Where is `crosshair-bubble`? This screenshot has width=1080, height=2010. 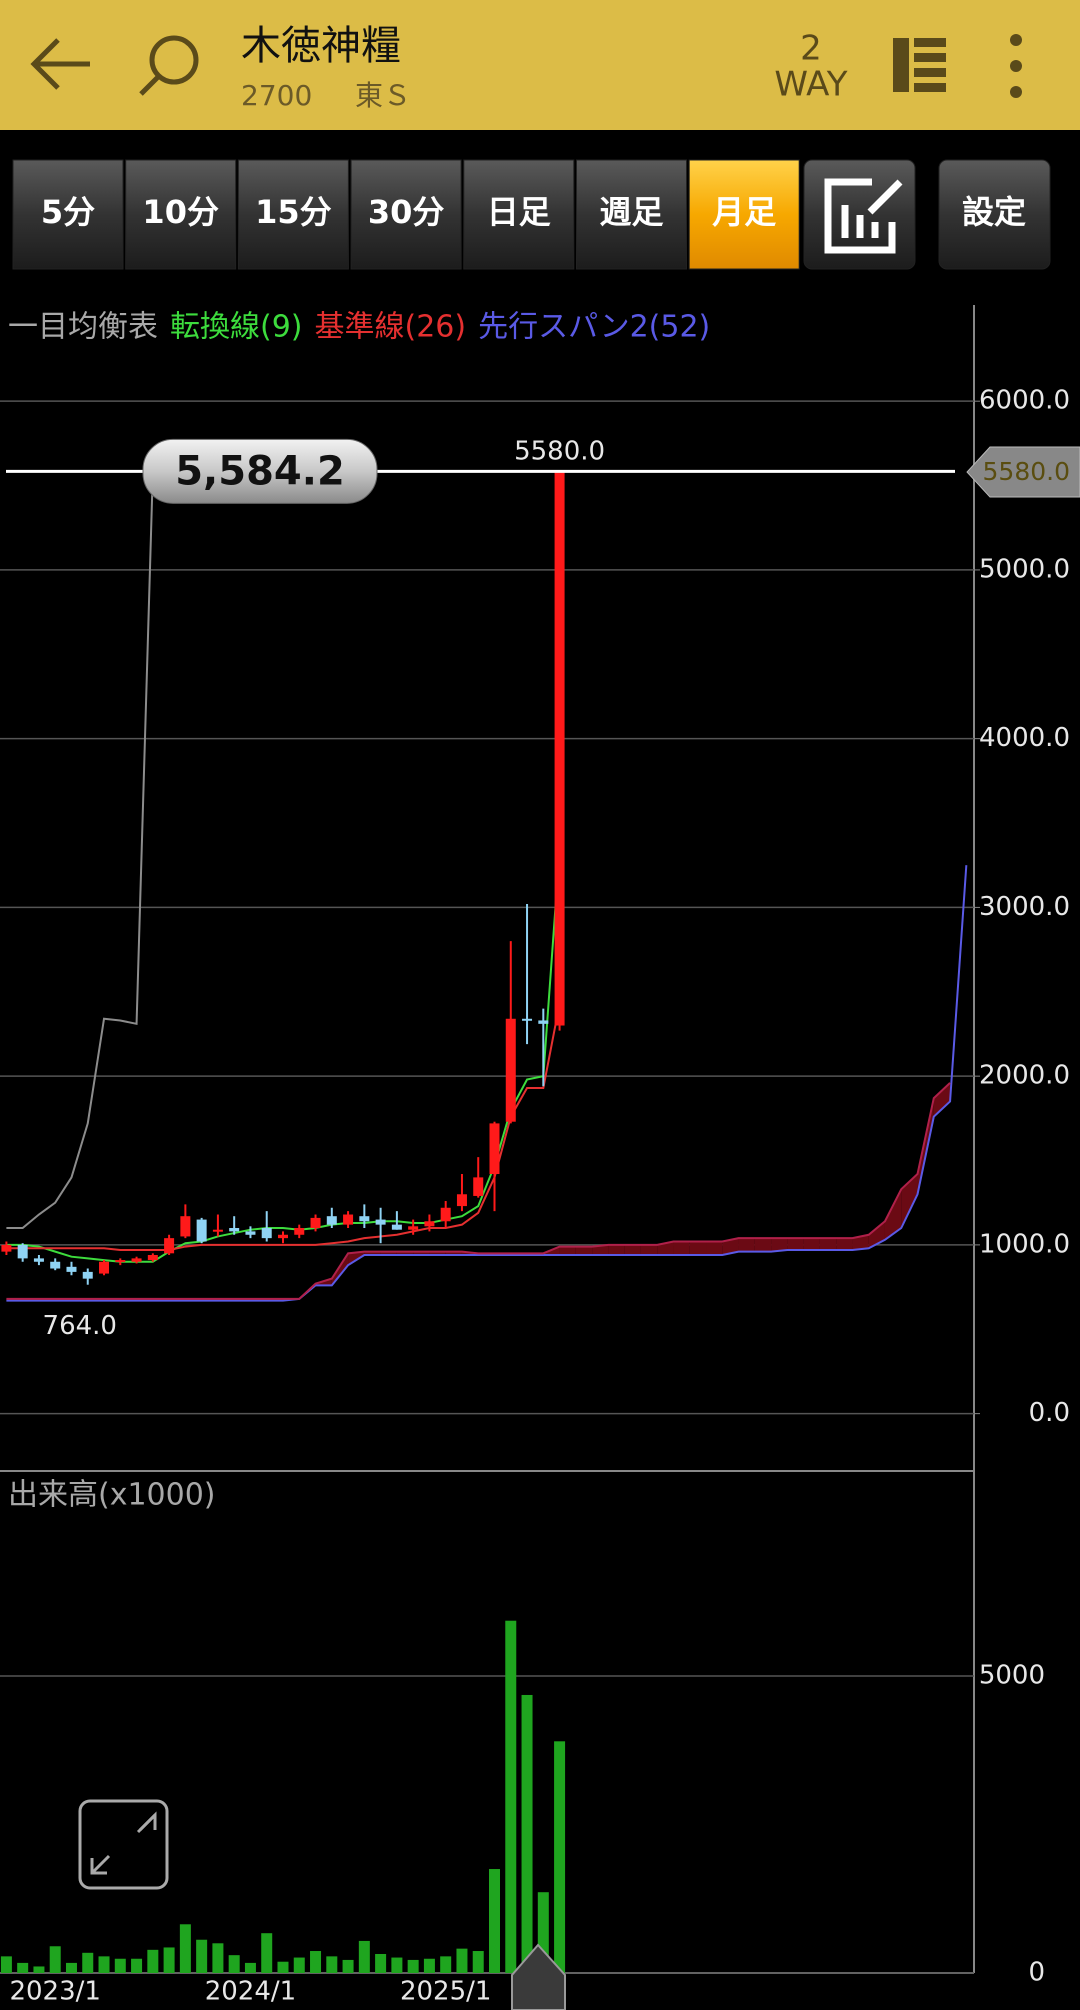
crosshair-bubble is located at coordinates (260, 471).